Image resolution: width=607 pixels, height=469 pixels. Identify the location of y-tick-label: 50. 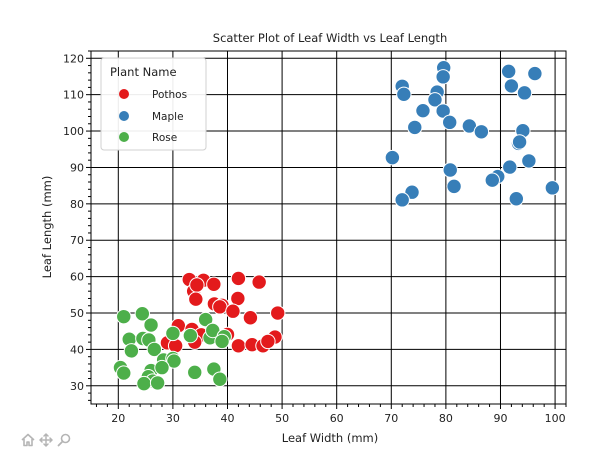
(77, 313).